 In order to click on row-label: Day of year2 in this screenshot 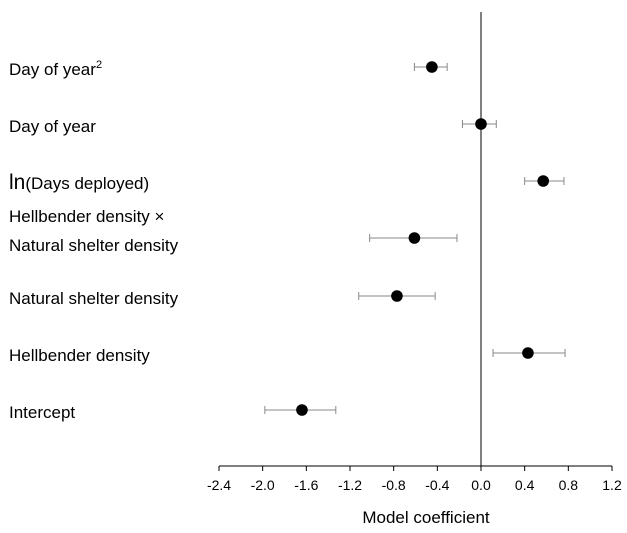, I will do `click(55, 69)`.